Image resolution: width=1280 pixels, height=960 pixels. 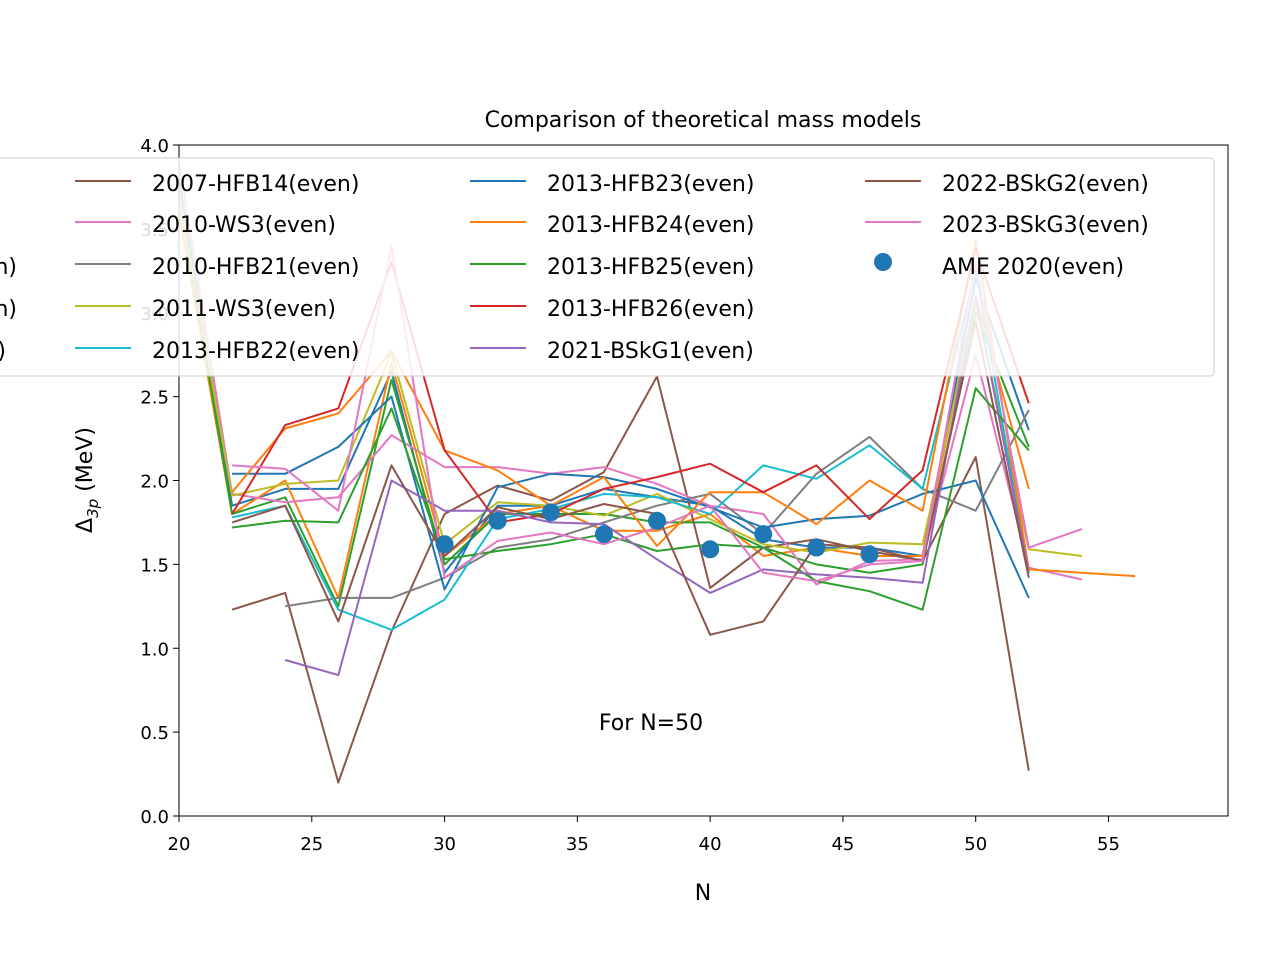 I want to click on y-axis-label-main: Δ, so click(x=85, y=525).